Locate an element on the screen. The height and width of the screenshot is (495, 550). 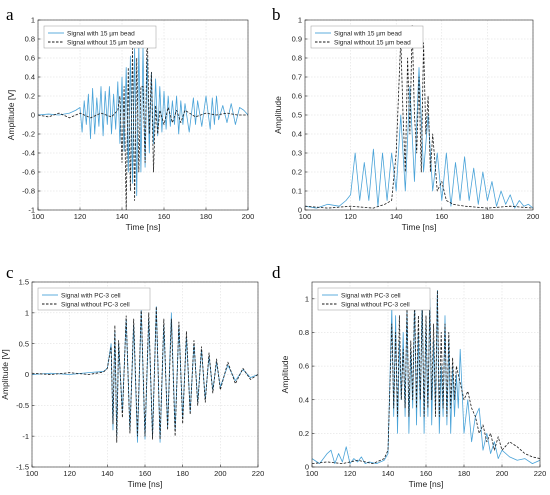
y-tick-label: 0.9 is located at coordinates (297, 39).